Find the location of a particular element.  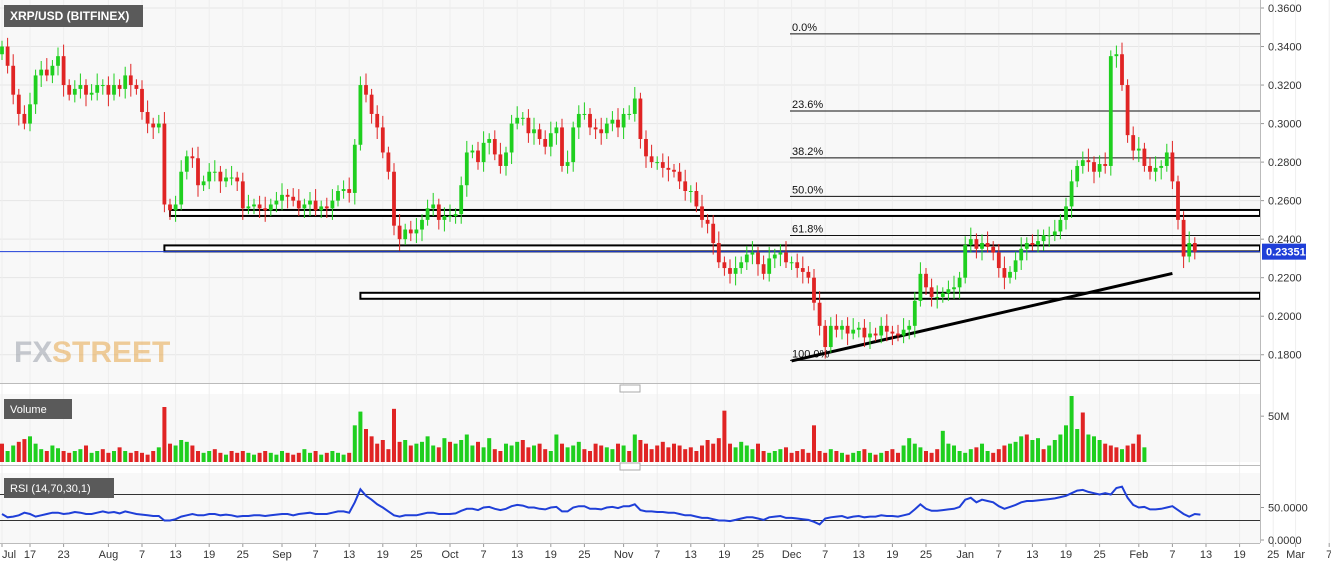

time-axis-label: 13 is located at coordinates (175, 555).